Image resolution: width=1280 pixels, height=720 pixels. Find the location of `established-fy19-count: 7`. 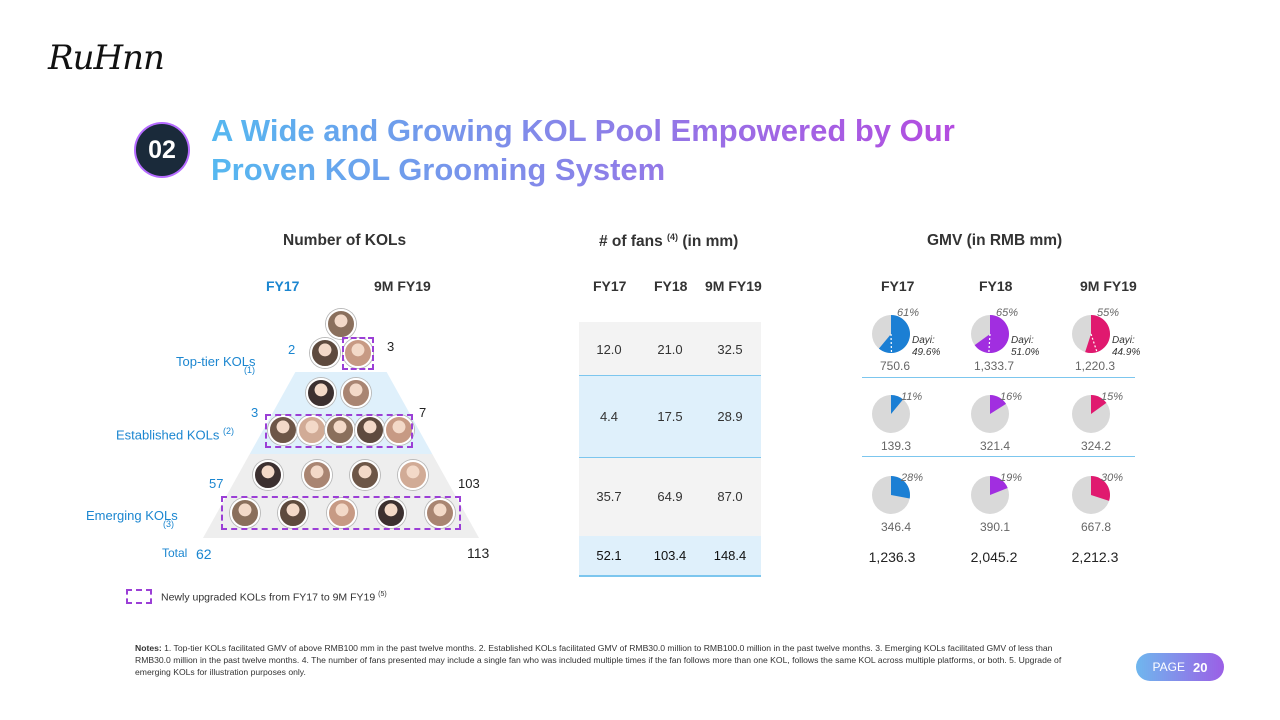

established-fy19-count: 7 is located at coordinates (423, 412).